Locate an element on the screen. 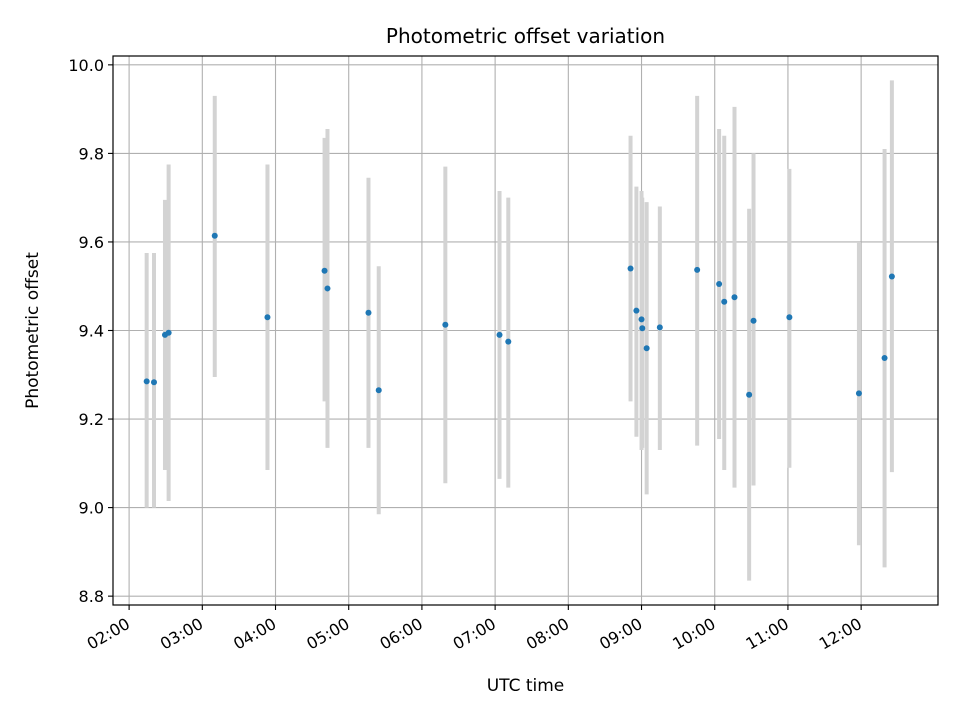 The width and height of the screenshot is (960, 720). x-axis-label: UTC time is located at coordinates (526, 686).